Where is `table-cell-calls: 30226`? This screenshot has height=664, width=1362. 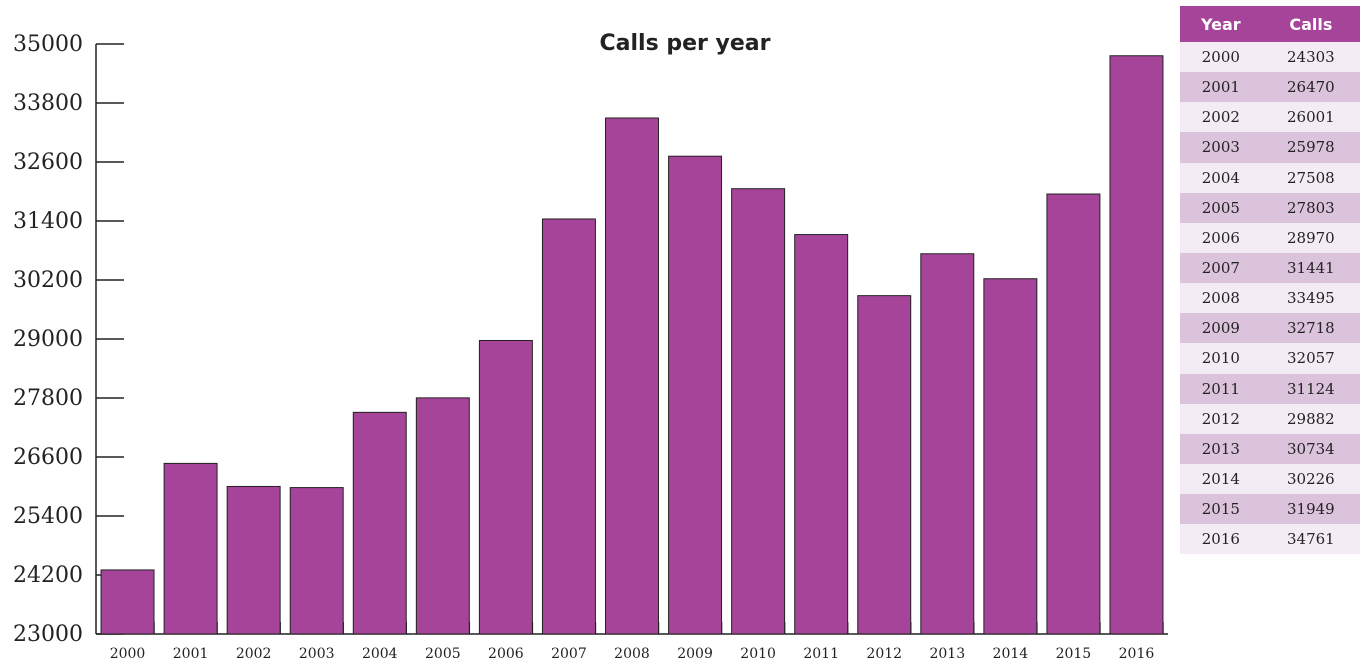 table-cell-calls: 30226 is located at coordinates (1310, 479).